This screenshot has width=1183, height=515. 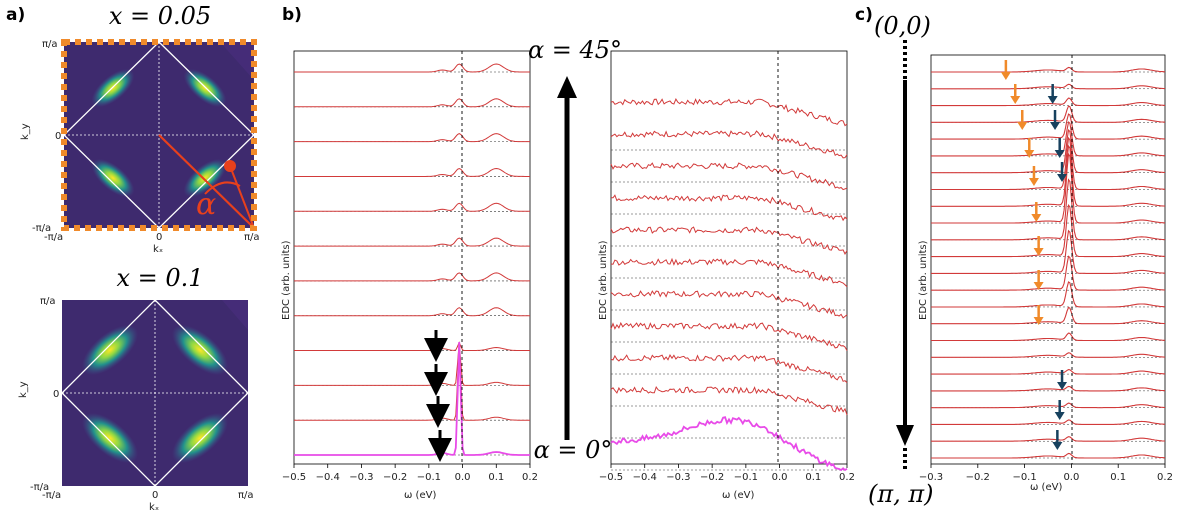 What do you see at coordinates (230, 166) in the screenshot?
I see `heatmap-top-point` at bounding box center [230, 166].